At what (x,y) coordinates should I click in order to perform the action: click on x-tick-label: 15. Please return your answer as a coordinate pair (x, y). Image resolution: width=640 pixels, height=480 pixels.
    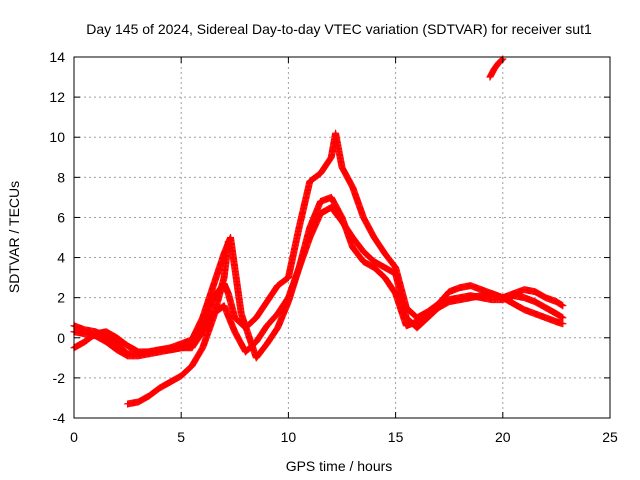
    Looking at the image, I should click on (396, 437).